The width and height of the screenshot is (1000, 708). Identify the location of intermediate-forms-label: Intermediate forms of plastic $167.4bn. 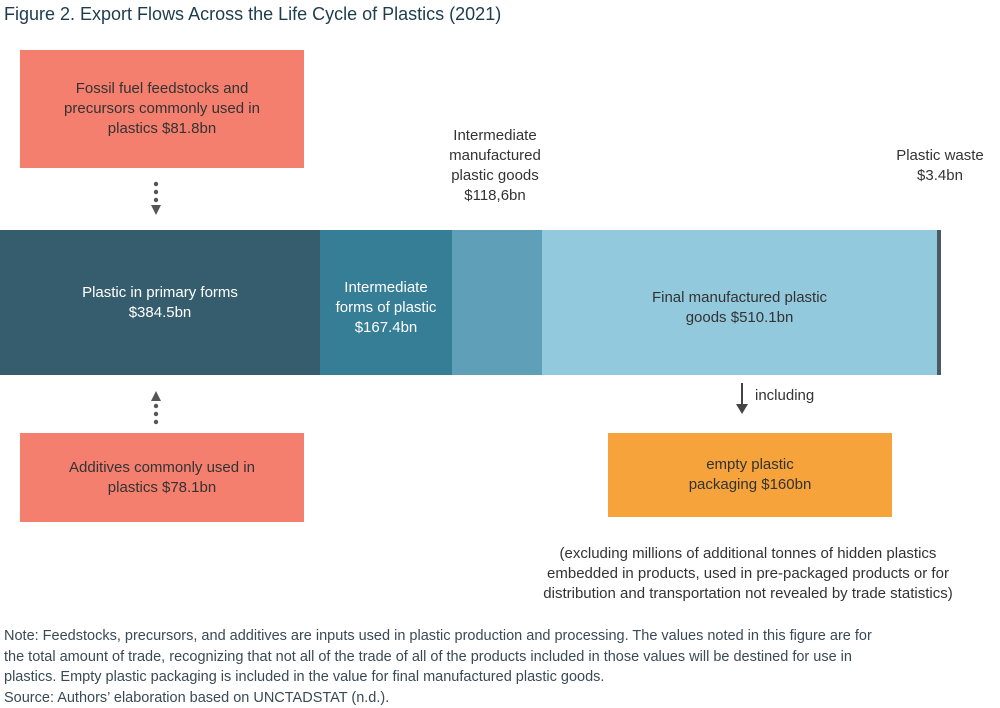
(386, 307).